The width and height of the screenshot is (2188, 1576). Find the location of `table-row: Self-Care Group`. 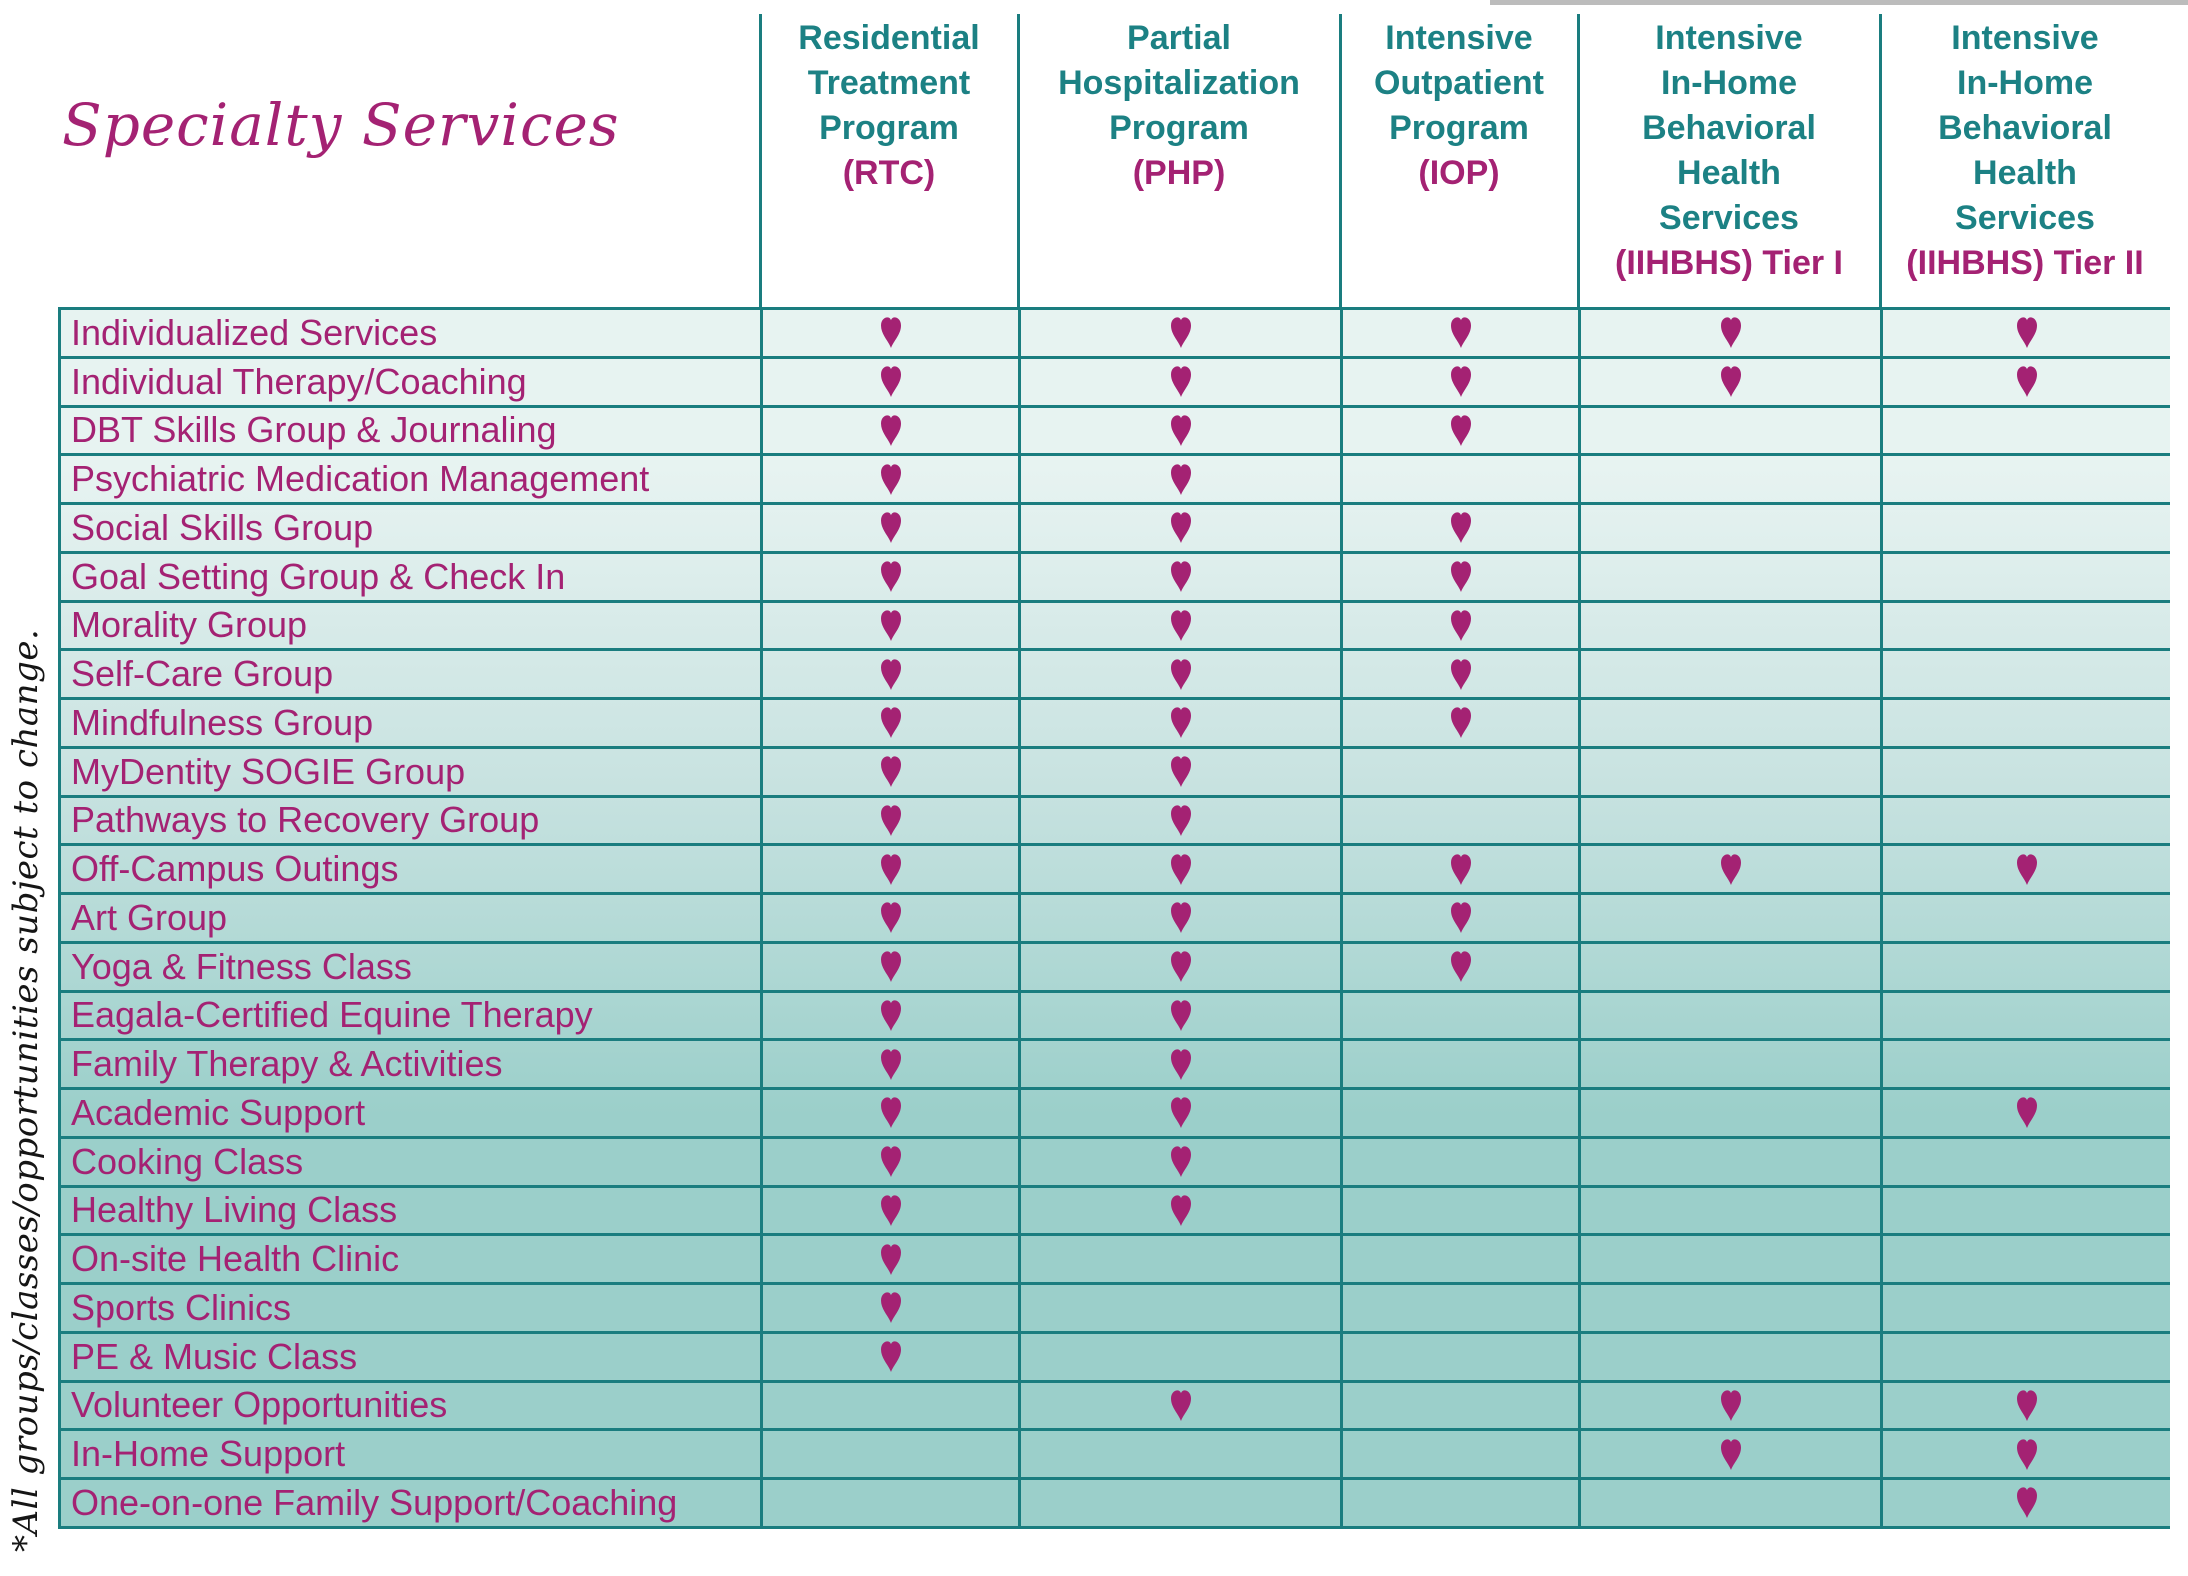

table-row: Self-Care Group is located at coordinates (1114, 675).